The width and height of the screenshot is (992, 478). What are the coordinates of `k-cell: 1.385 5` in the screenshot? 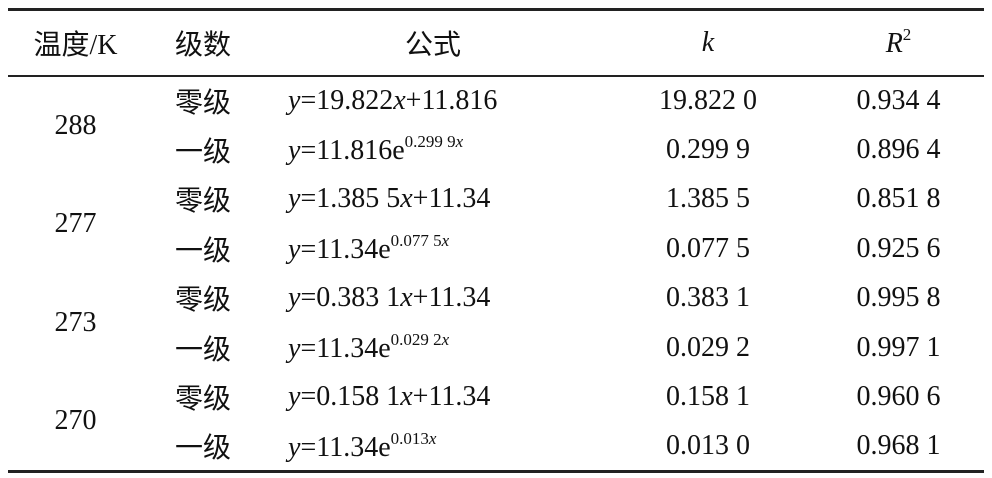 It's located at (708, 199).